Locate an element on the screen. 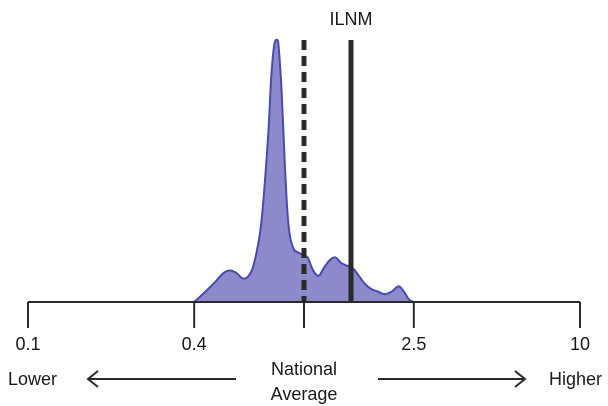 The width and height of the screenshot is (608, 406). x-tick-label: 0.4 is located at coordinates (194, 344).